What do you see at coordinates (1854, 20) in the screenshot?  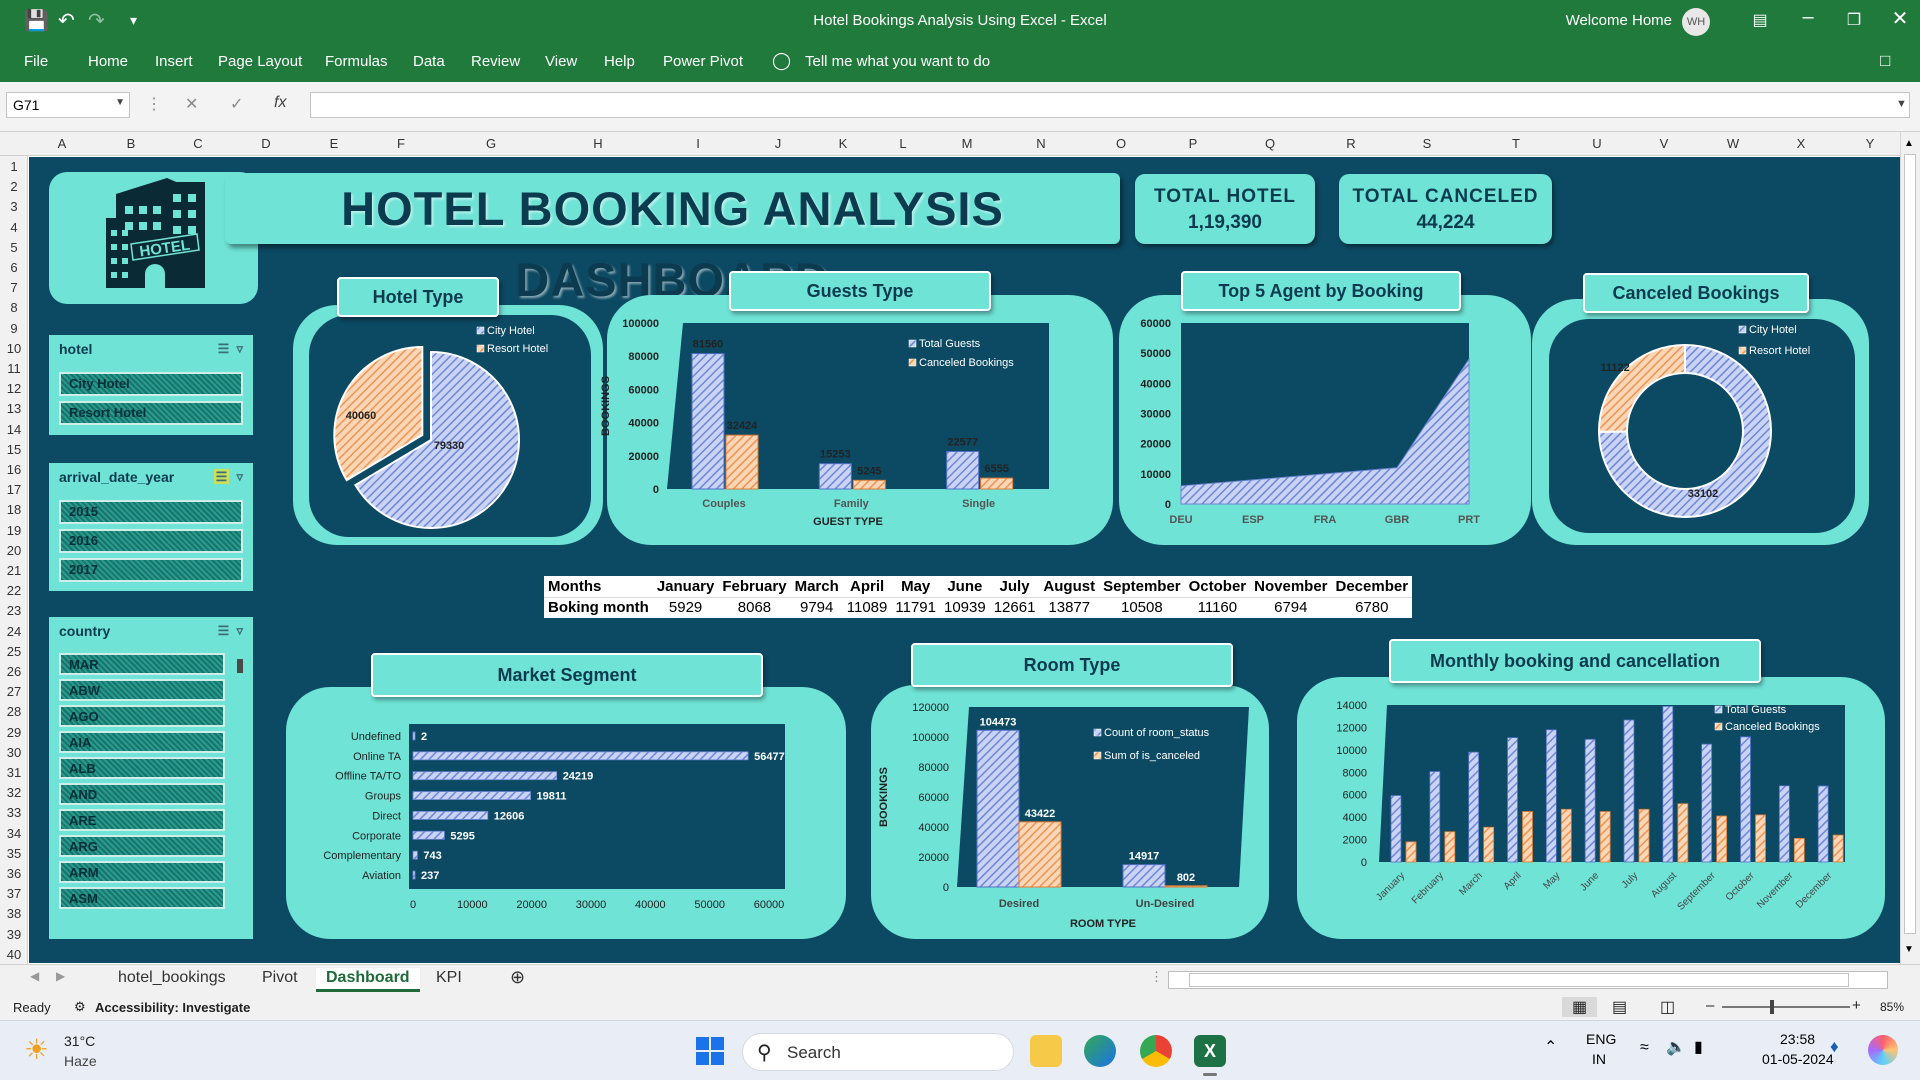 I see `restore-button: ❐` at bounding box center [1854, 20].